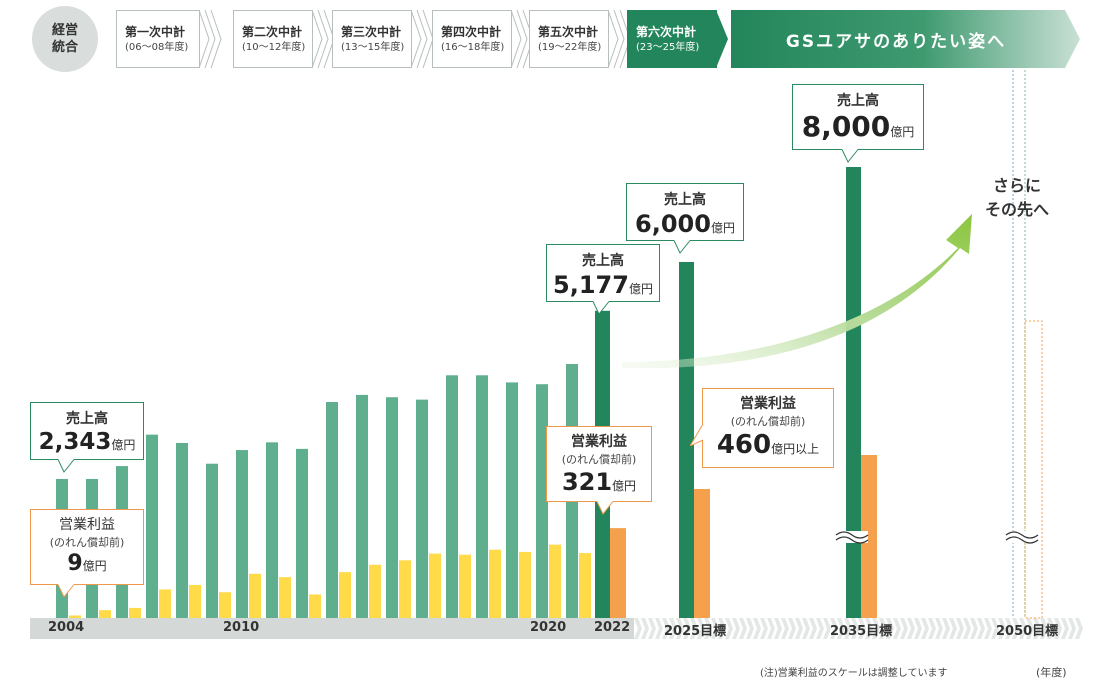 Image resolution: width=1099 pixels, height=699 pixels. What do you see at coordinates (242, 534) in the screenshot?
I see `sales-bar-2010` at bounding box center [242, 534].